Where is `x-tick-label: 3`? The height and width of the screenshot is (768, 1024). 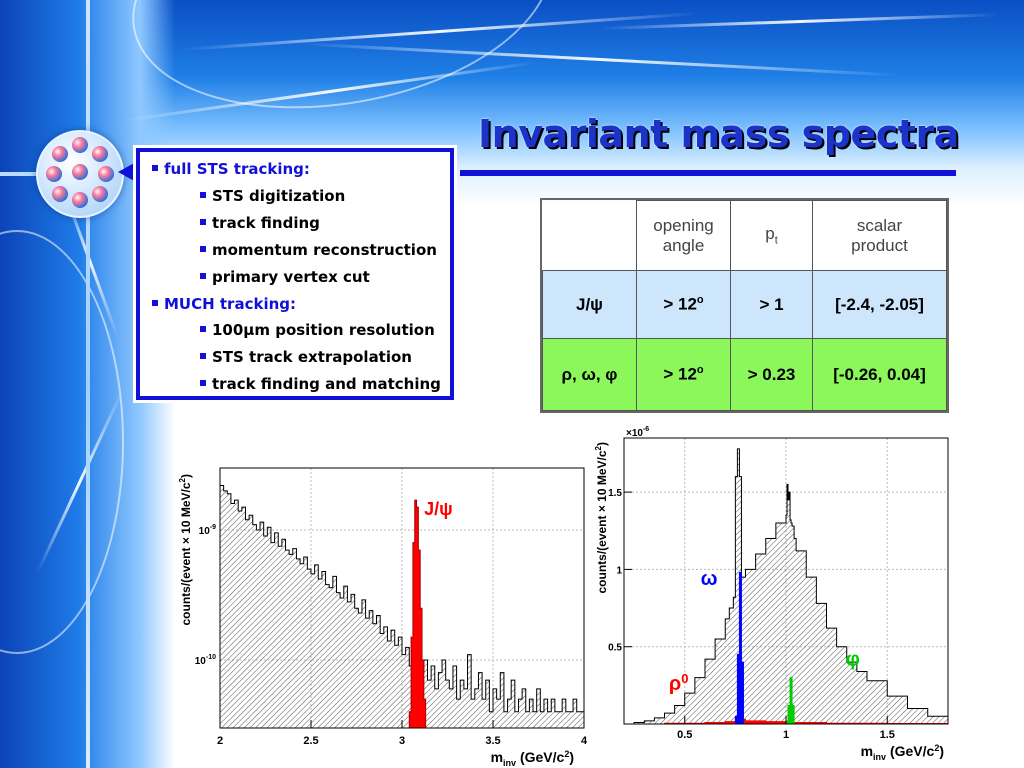 x-tick-label: 3 is located at coordinates (402, 741).